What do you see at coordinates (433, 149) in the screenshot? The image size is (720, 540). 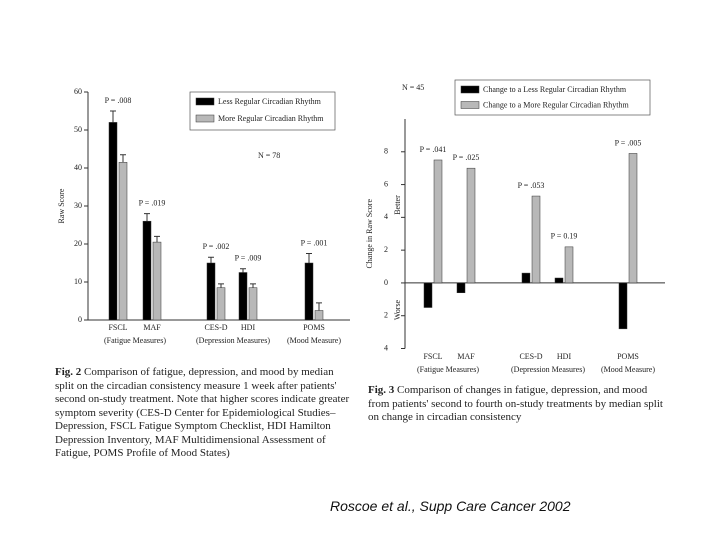 I see `p-value-label: P = .041` at bounding box center [433, 149].